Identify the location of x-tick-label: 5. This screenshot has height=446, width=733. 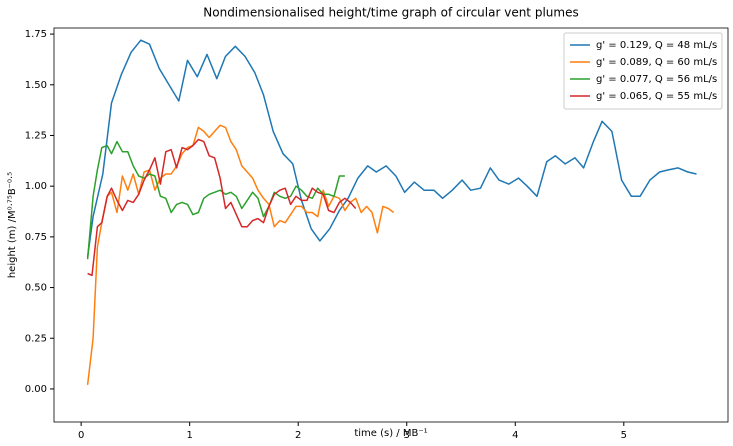
(624, 435).